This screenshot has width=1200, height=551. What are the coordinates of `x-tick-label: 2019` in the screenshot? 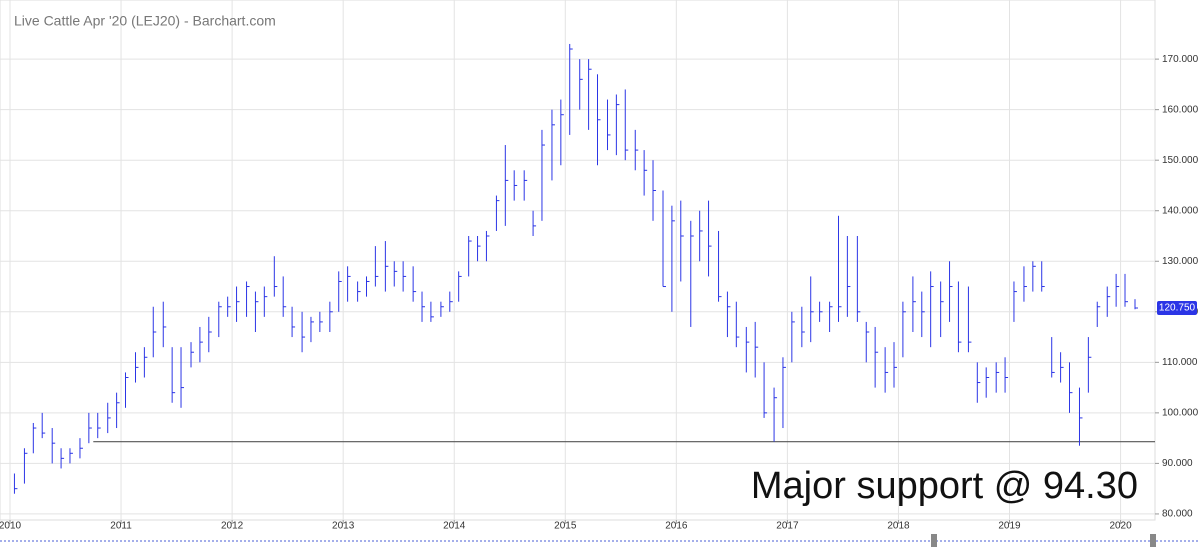 It's located at (1009, 526).